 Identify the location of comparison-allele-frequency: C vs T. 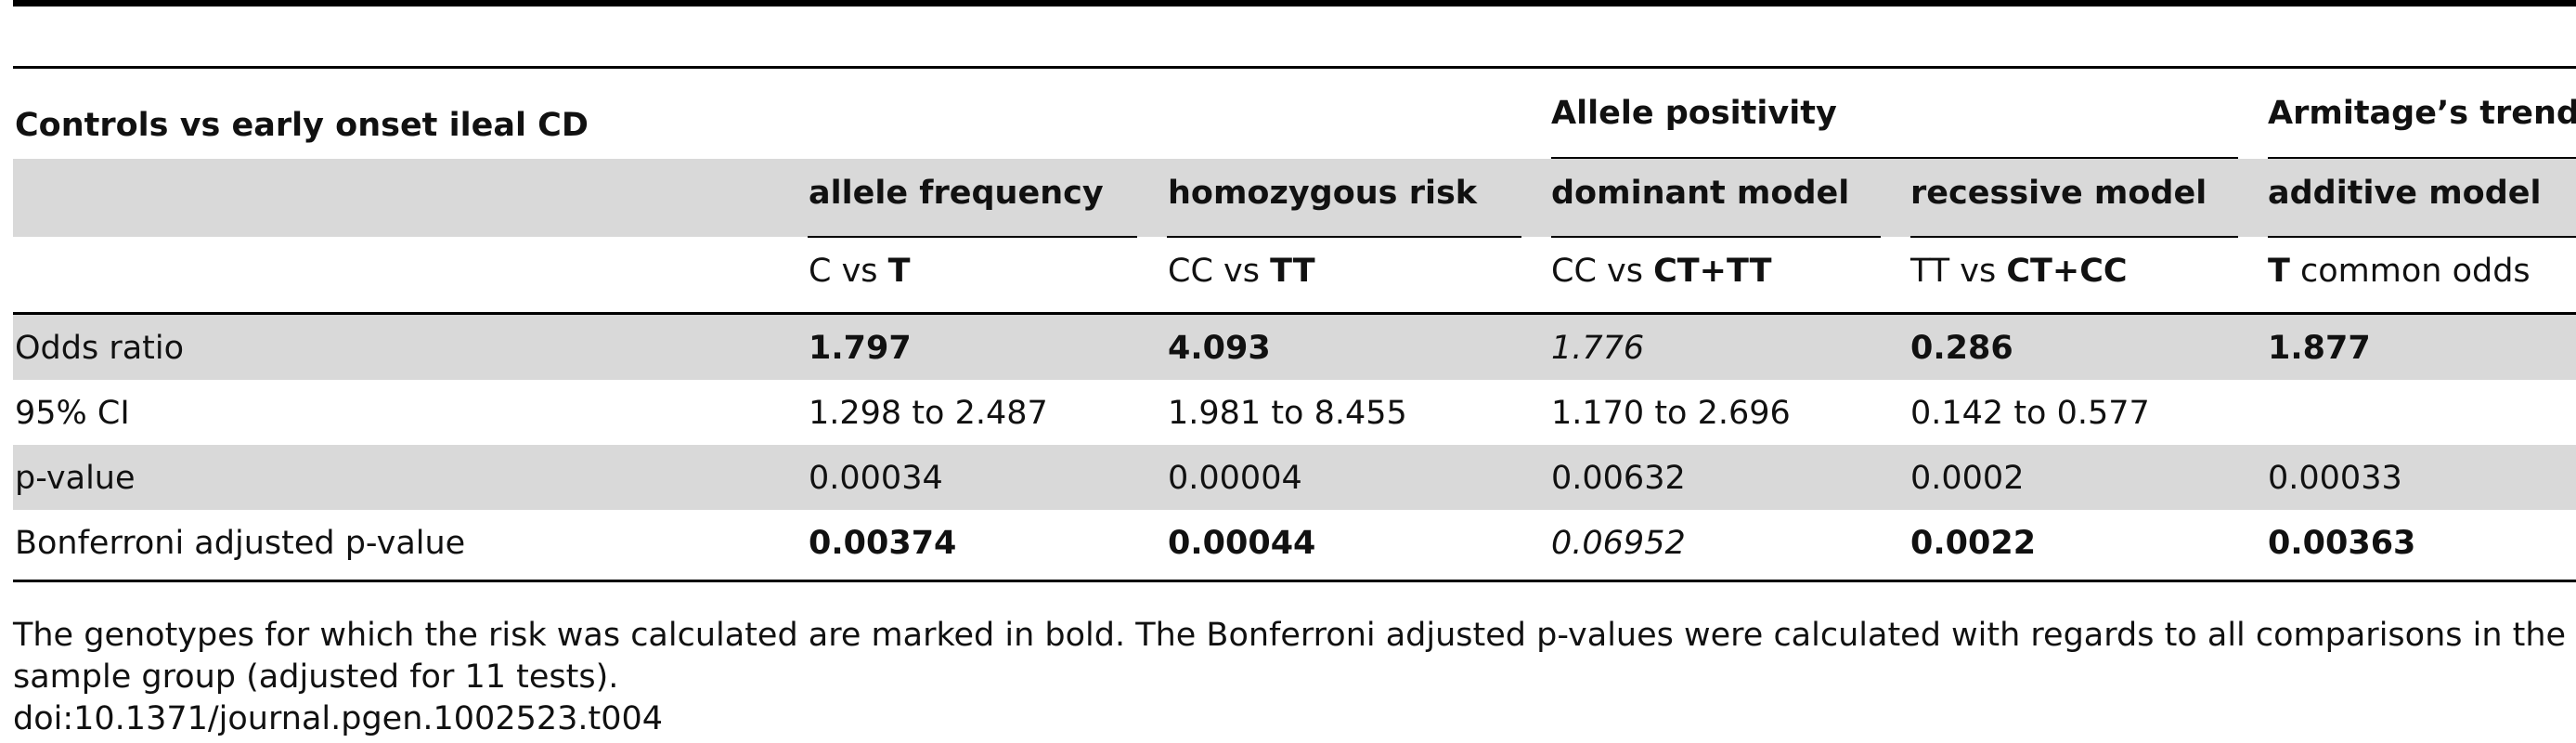
(860, 271).